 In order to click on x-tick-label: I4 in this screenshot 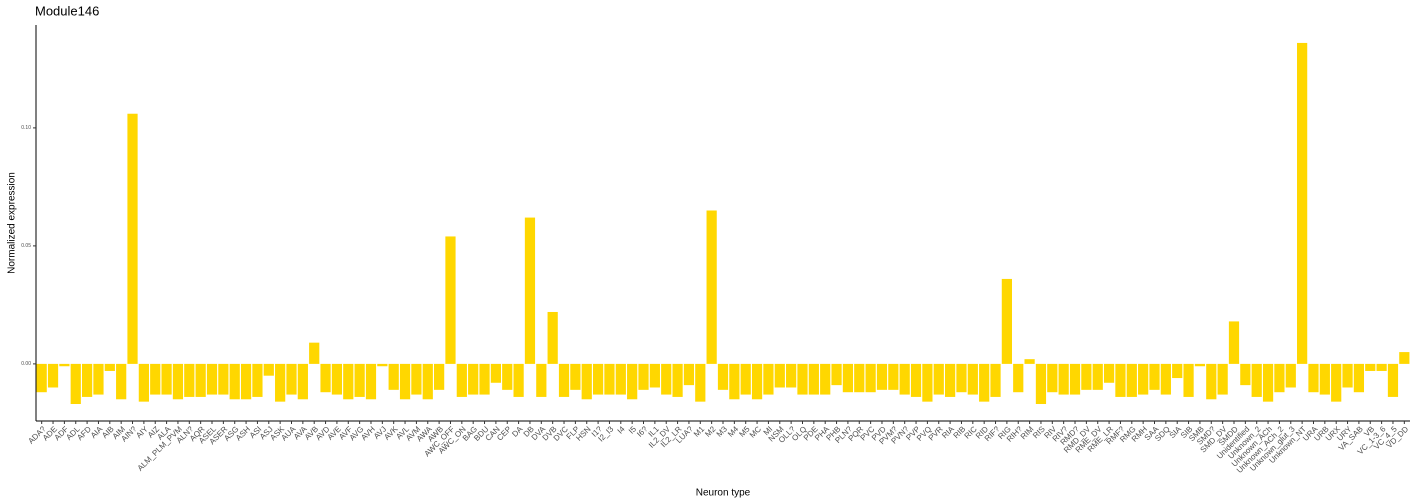, I will do `click(621, 429)`.